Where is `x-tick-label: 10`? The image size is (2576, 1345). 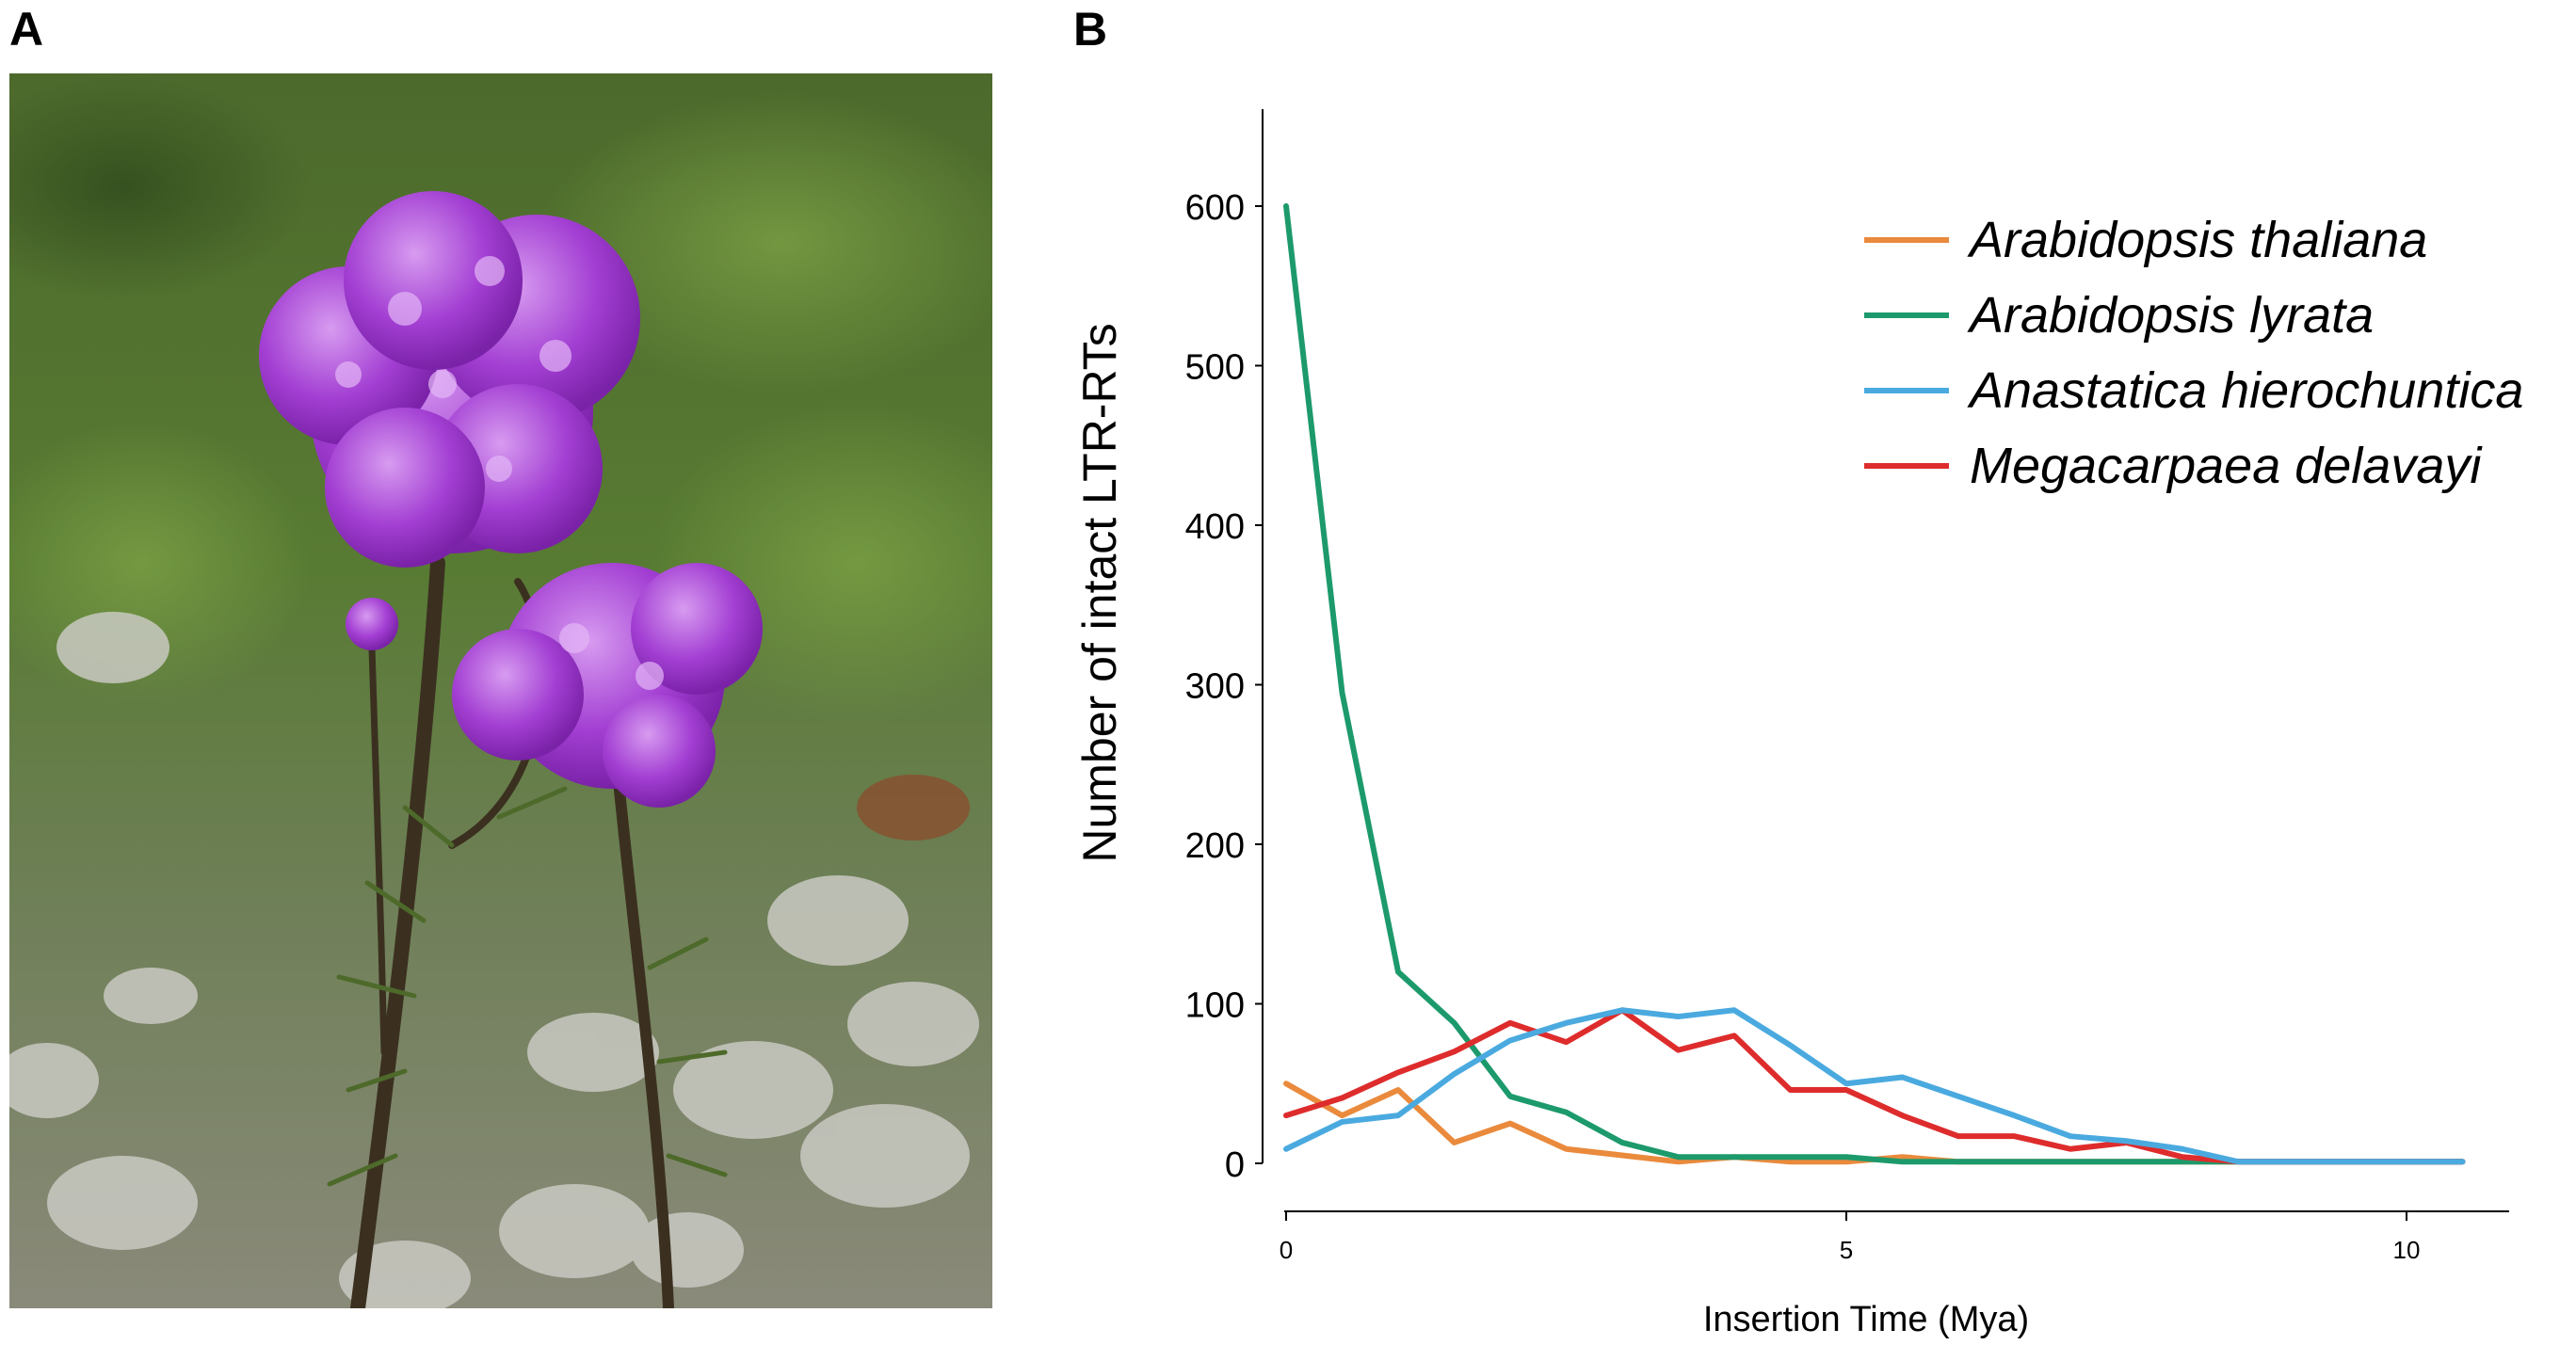
x-tick-label: 10 is located at coordinates (2407, 1250).